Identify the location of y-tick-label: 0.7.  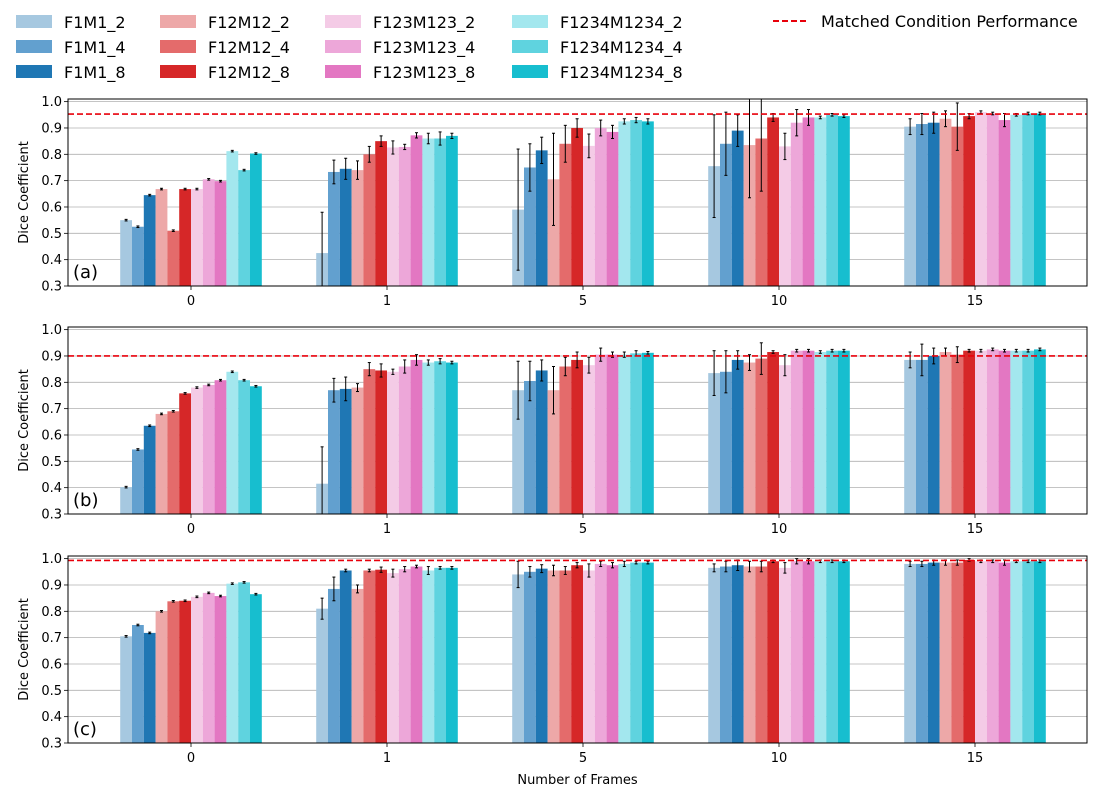
(51, 409).